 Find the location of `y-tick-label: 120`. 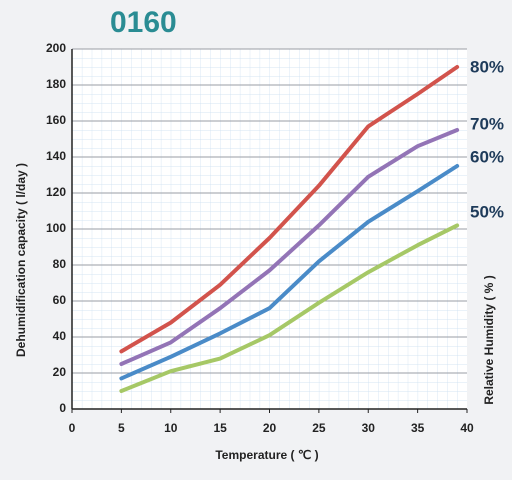

y-tick-label: 120 is located at coordinates (56, 192).